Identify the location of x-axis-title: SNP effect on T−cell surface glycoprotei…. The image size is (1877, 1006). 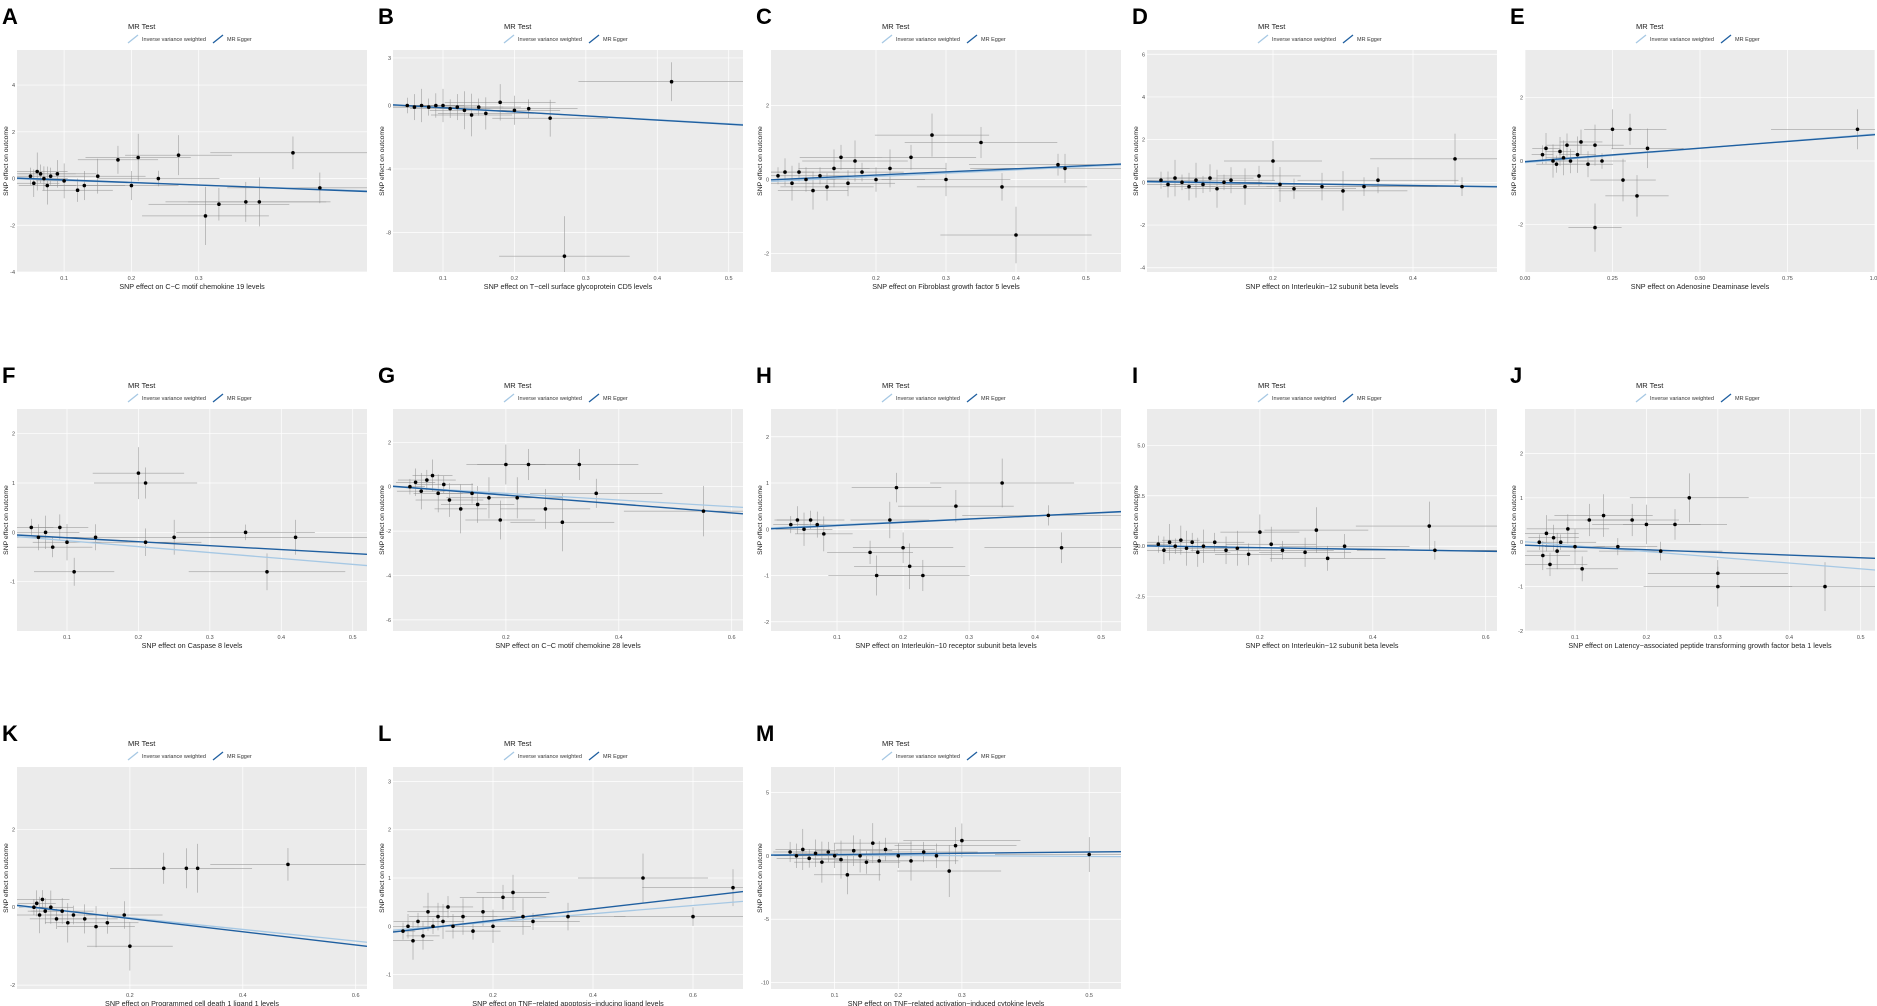
(568, 286).